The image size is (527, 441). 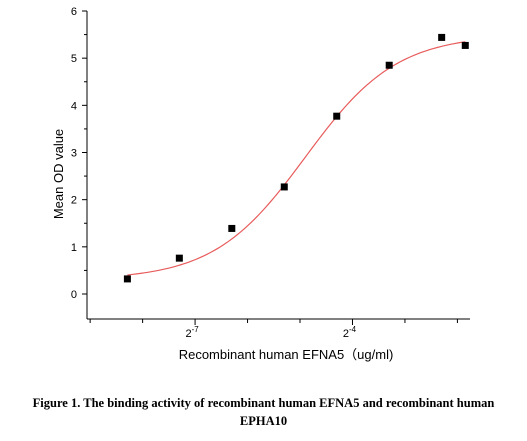 What do you see at coordinates (192, 332) in the screenshot?
I see `x-tick-label: 2-7` at bounding box center [192, 332].